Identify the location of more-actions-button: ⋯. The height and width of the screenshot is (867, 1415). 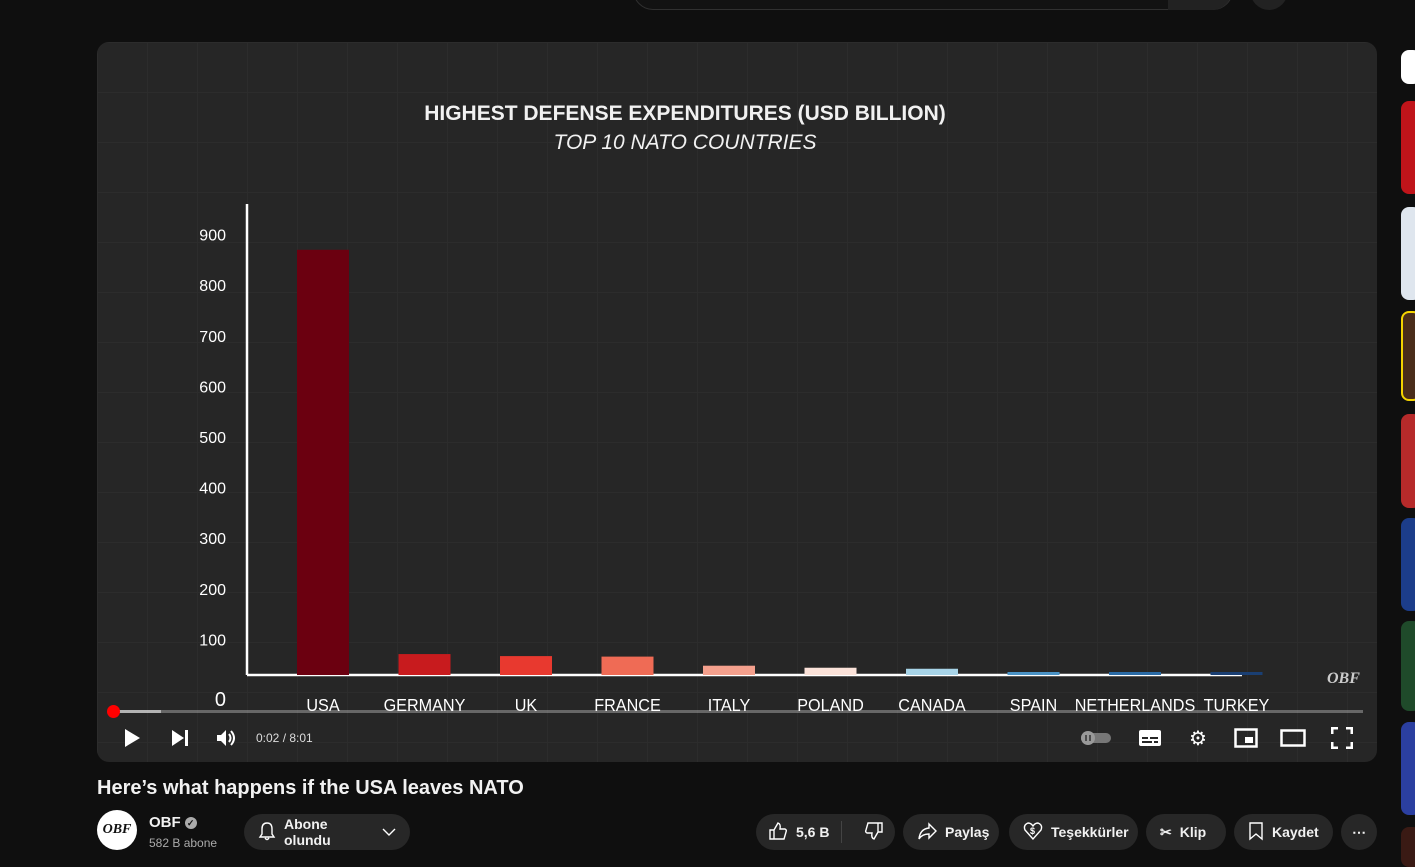
(1359, 832).